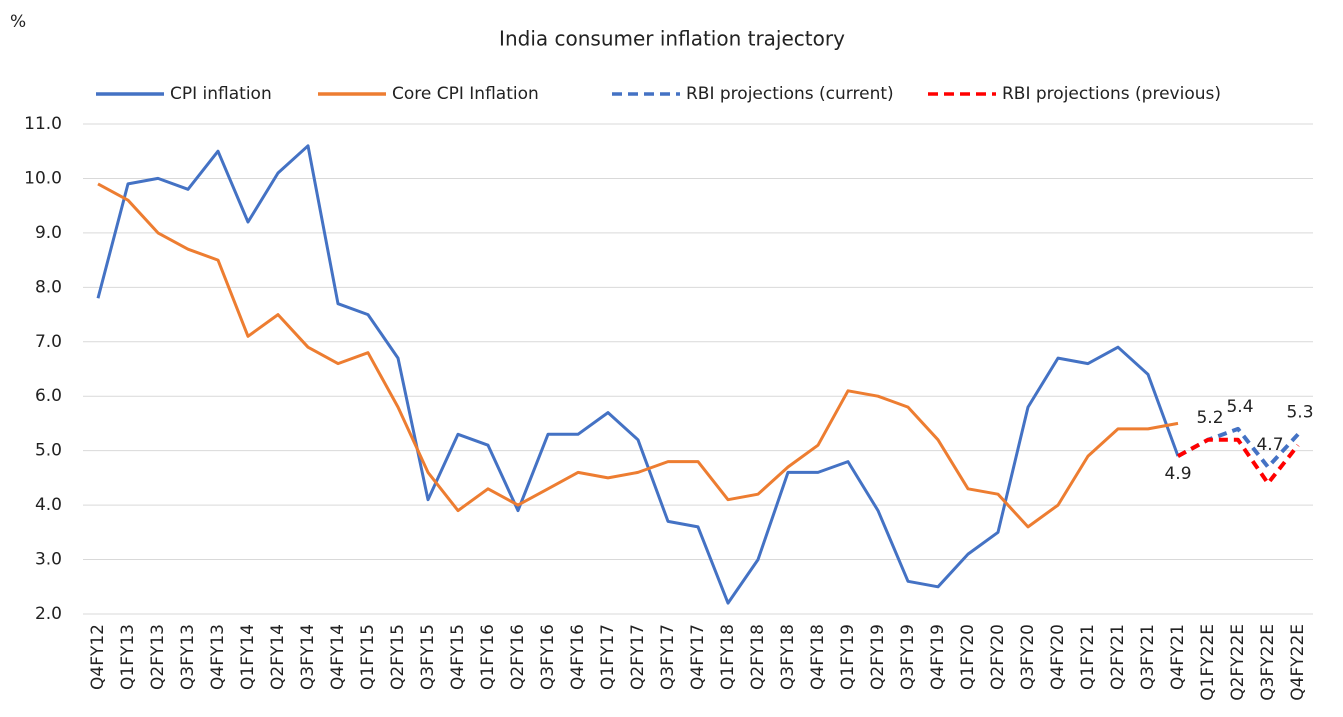  What do you see at coordinates (758, 657) in the screenshot?
I see `x-tick-label: Q2FY18` at bounding box center [758, 657].